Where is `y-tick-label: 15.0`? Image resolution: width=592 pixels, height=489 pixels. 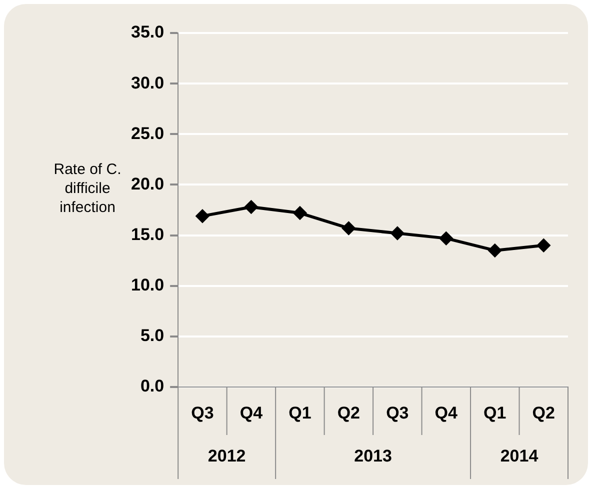 y-tick-label: 15.0 is located at coordinates (147, 234).